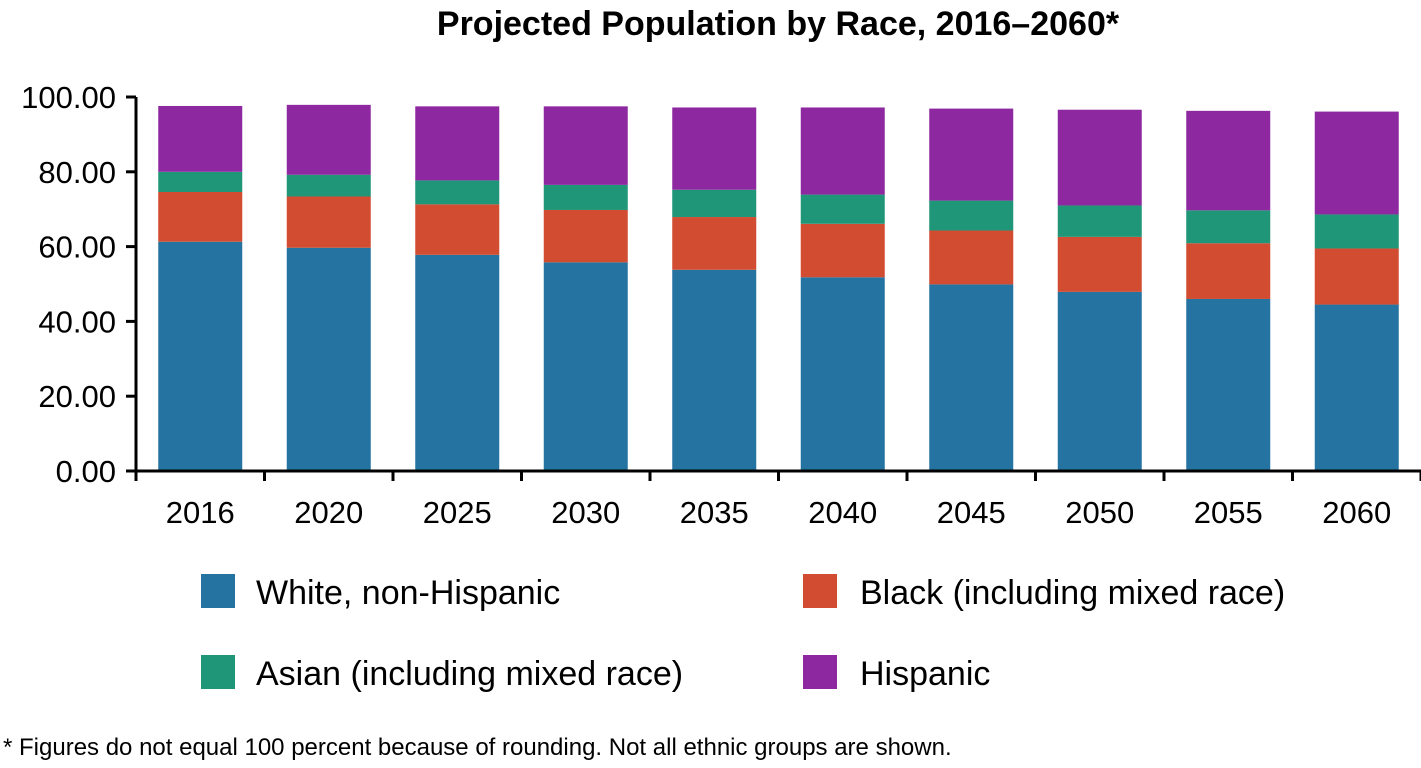  Describe the element at coordinates (328, 512) in the screenshot. I see `x-tick-label: 2020` at that location.